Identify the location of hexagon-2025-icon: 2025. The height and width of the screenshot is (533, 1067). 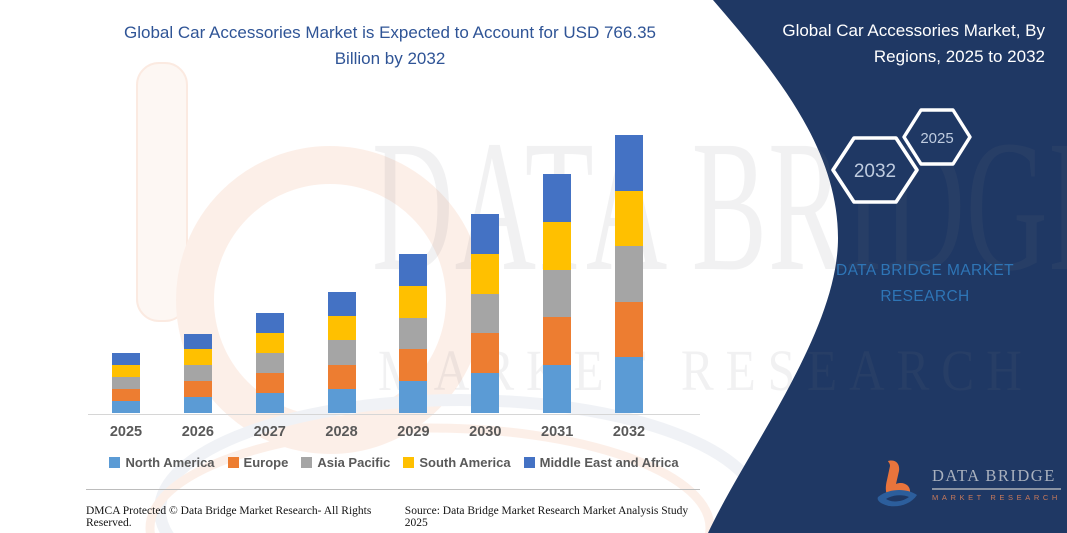
(937, 137).